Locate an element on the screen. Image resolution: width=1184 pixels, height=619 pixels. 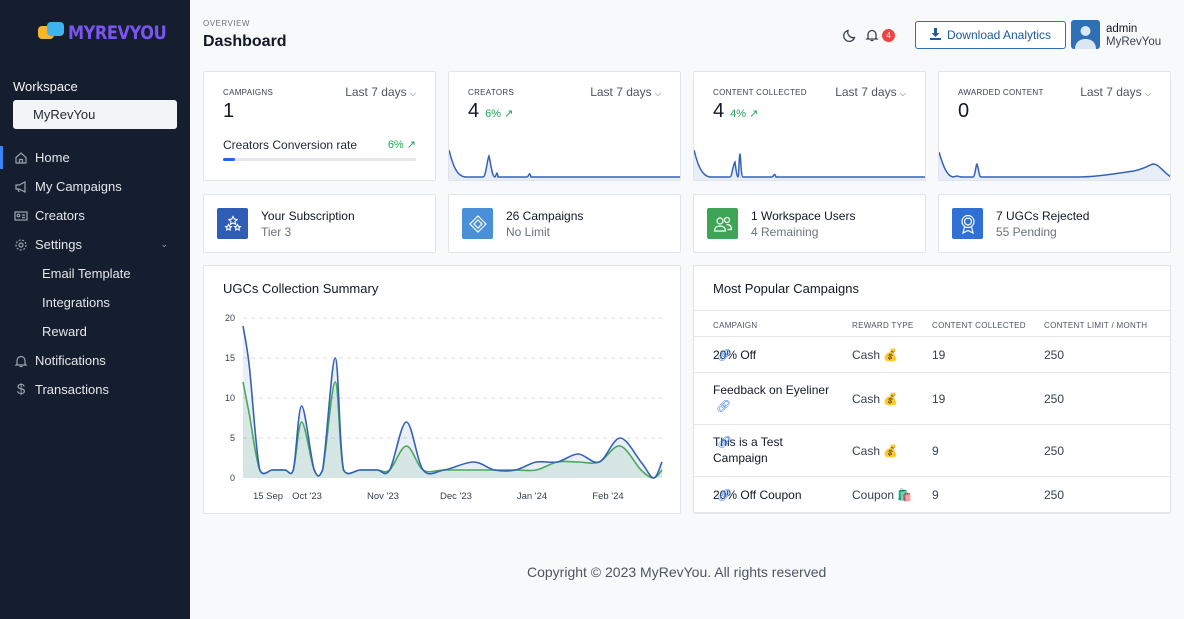
chevron-down-icon: ⌵ is located at coordinates (902, 93).